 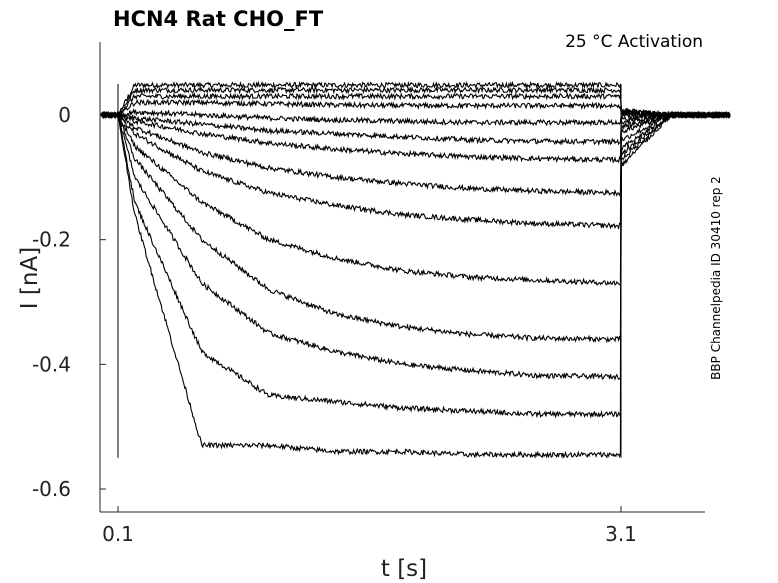 I want to click on chart-title: HCN4 Rat CHO_FT, so click(x=218, y=19).